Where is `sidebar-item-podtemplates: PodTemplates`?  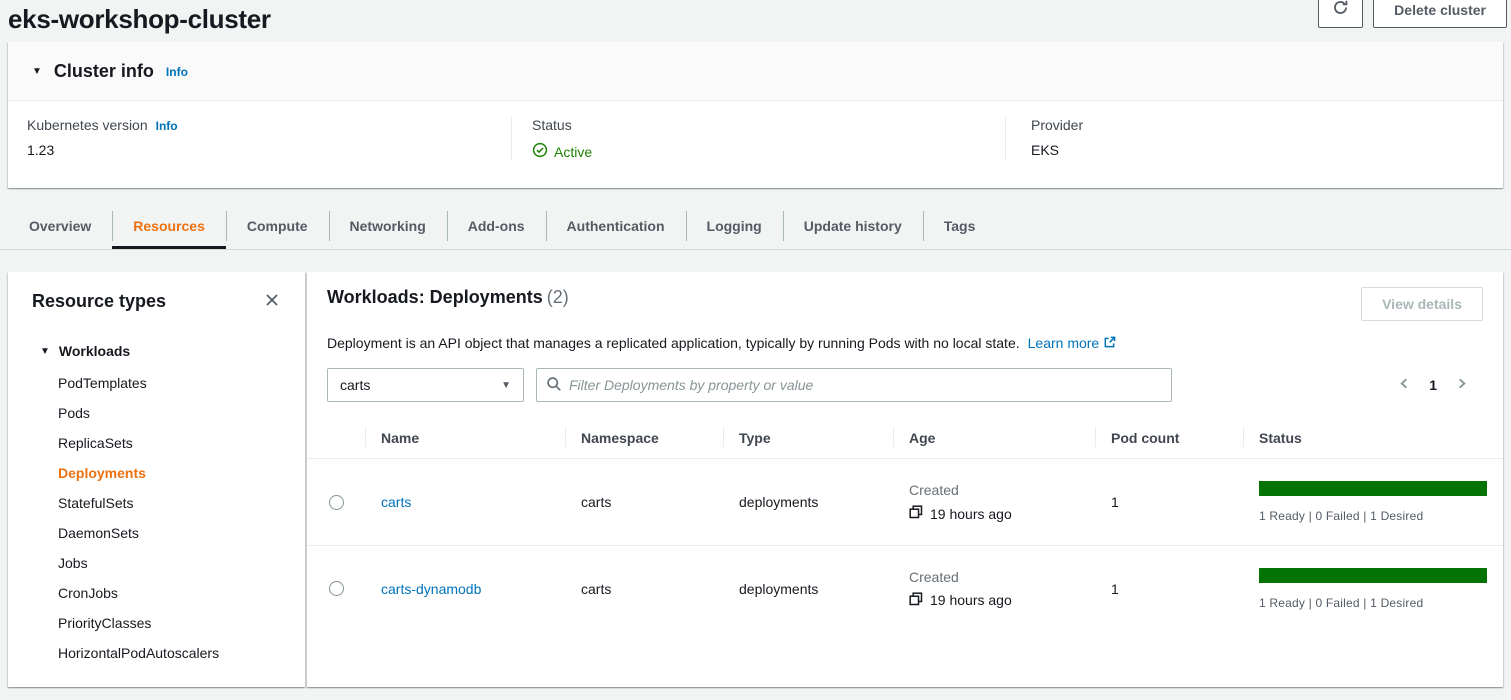 sidebar-item-podtemplates: PodTemplates is located at coordinates (102, 383).